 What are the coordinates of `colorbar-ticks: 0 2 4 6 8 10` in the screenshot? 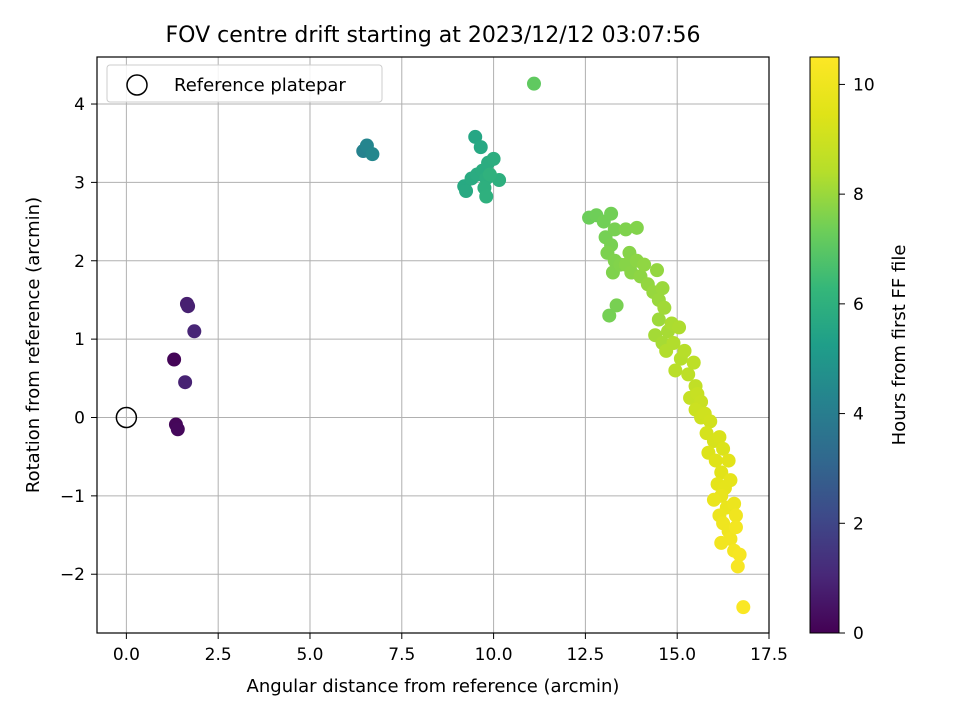 It's located at (857, 359).